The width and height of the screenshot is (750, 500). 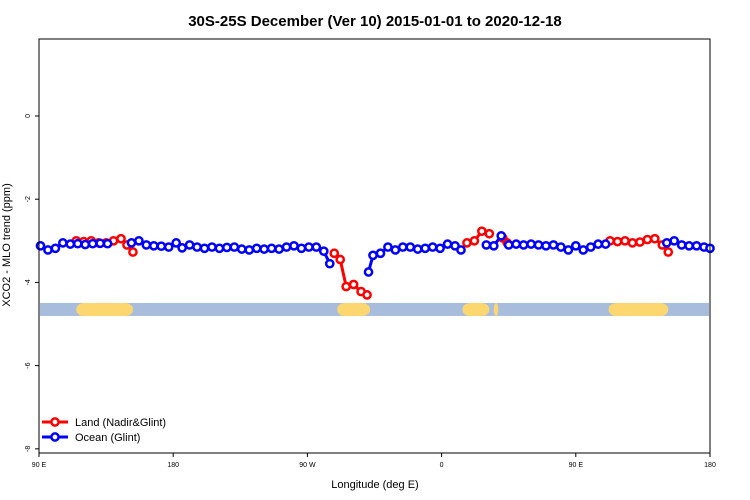 I want to click on legend-label-land: Land (Nadir&Glint), so click(x=120, y=423).